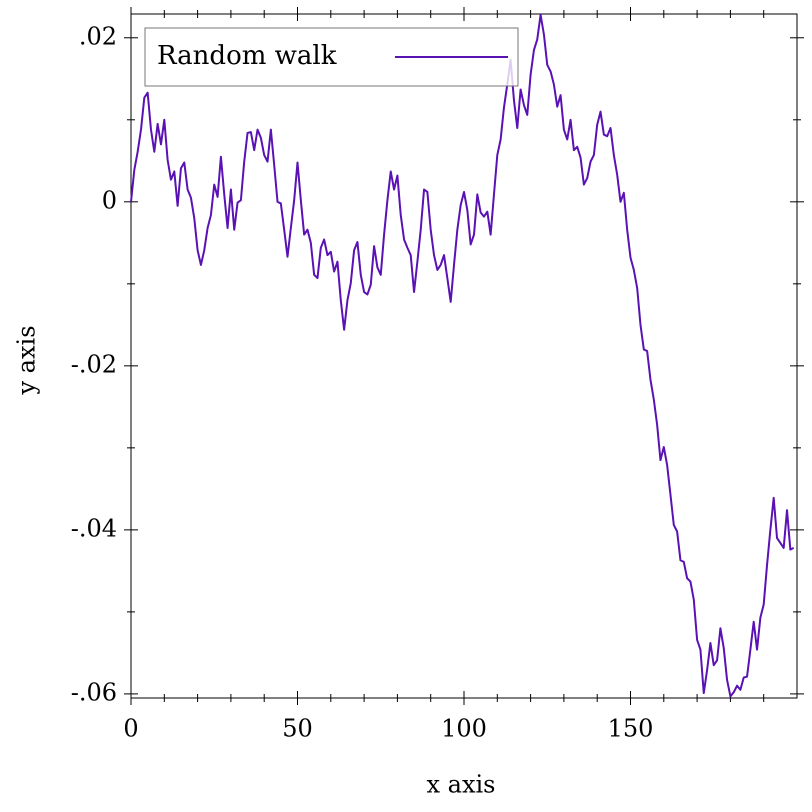  I want to click on x-tick-label: 50, so click(297, 729).